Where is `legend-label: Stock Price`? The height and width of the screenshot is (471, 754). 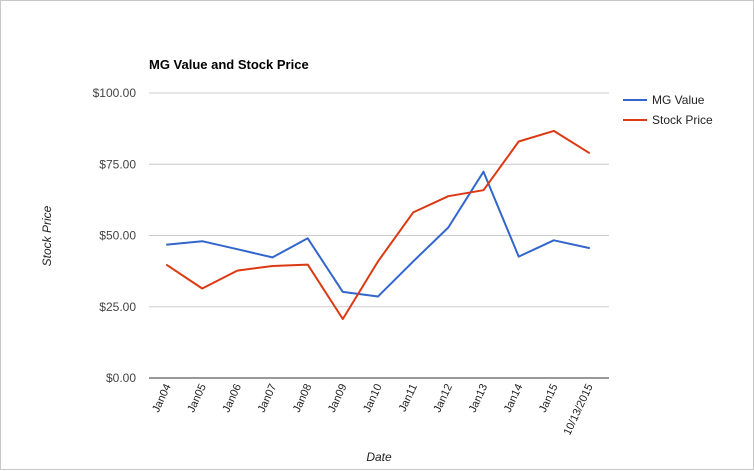 legend-label: Stock Price is located at coordinates (682, 120).